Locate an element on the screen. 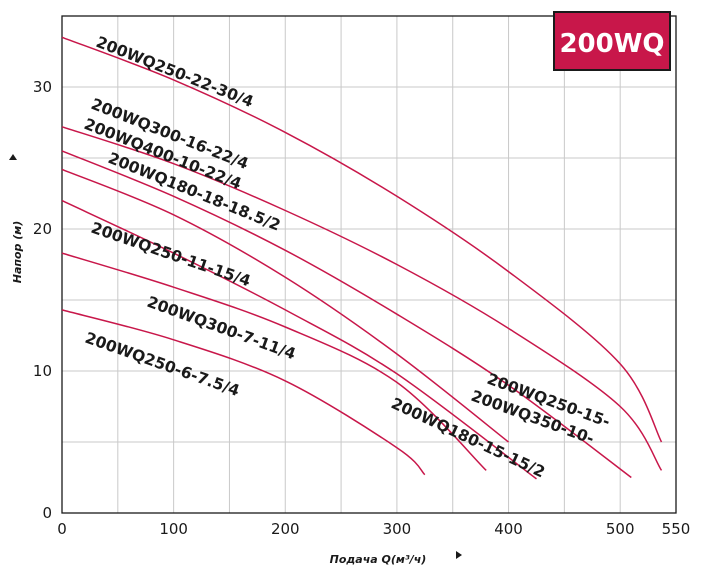  y-tick-labels: 0 10 20 30 is located at coordinates (42, 300).